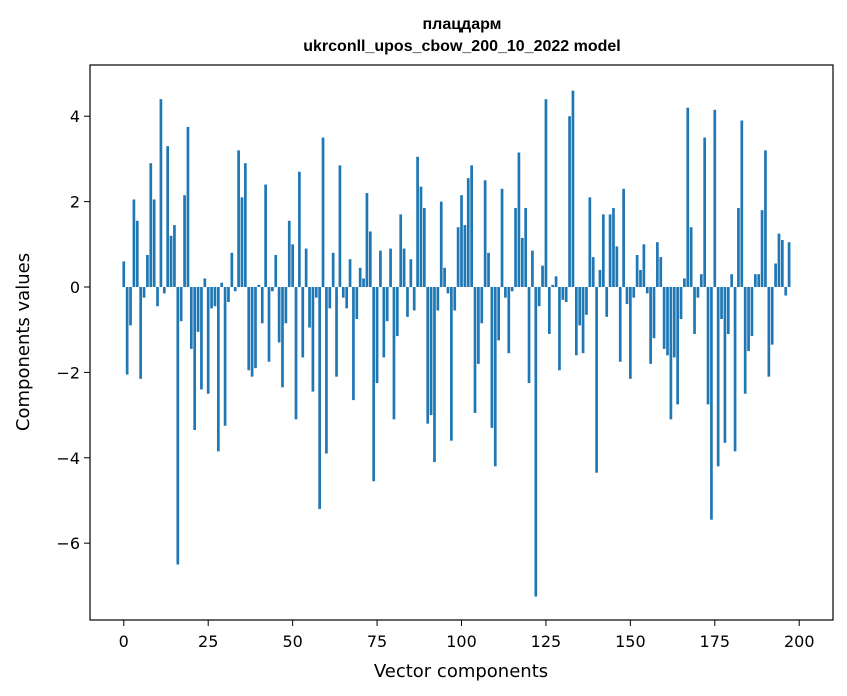  I want to click on x-axis: 0 25 50 75 100 125 150 175 200, so click(467, 635).